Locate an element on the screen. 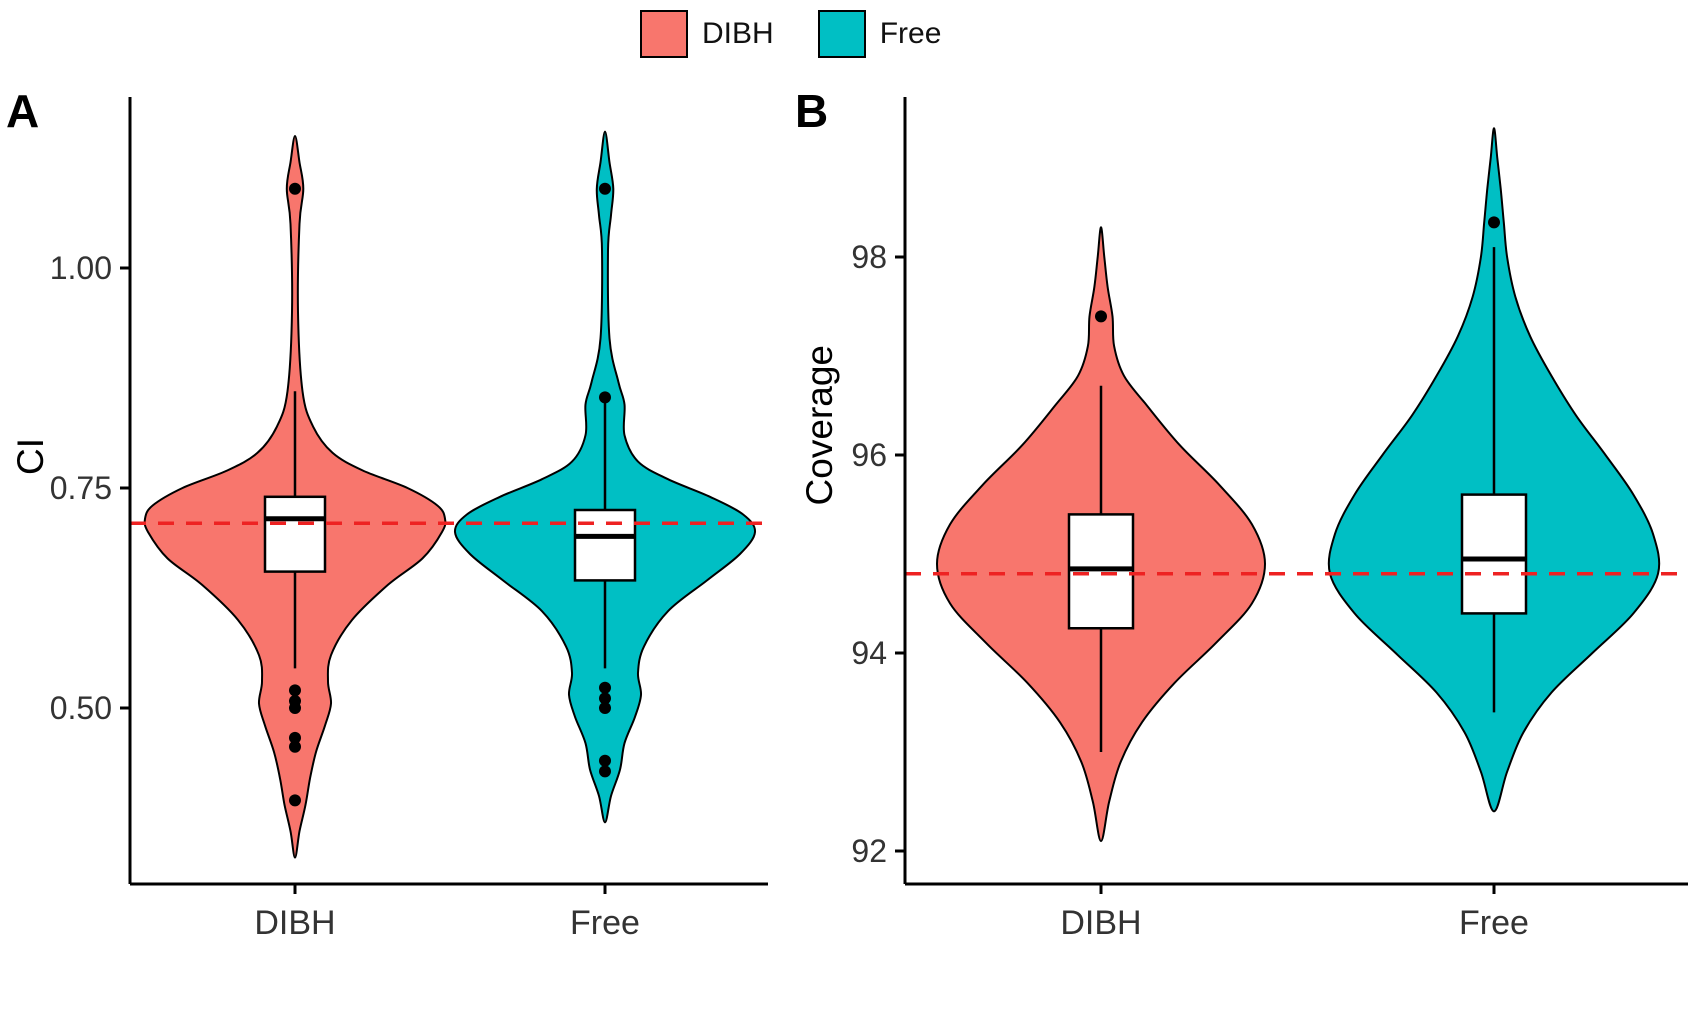 This screenshot has height=1011, width=1695. legend-item-dibh: DIBH is located at coordinates (707, 34).